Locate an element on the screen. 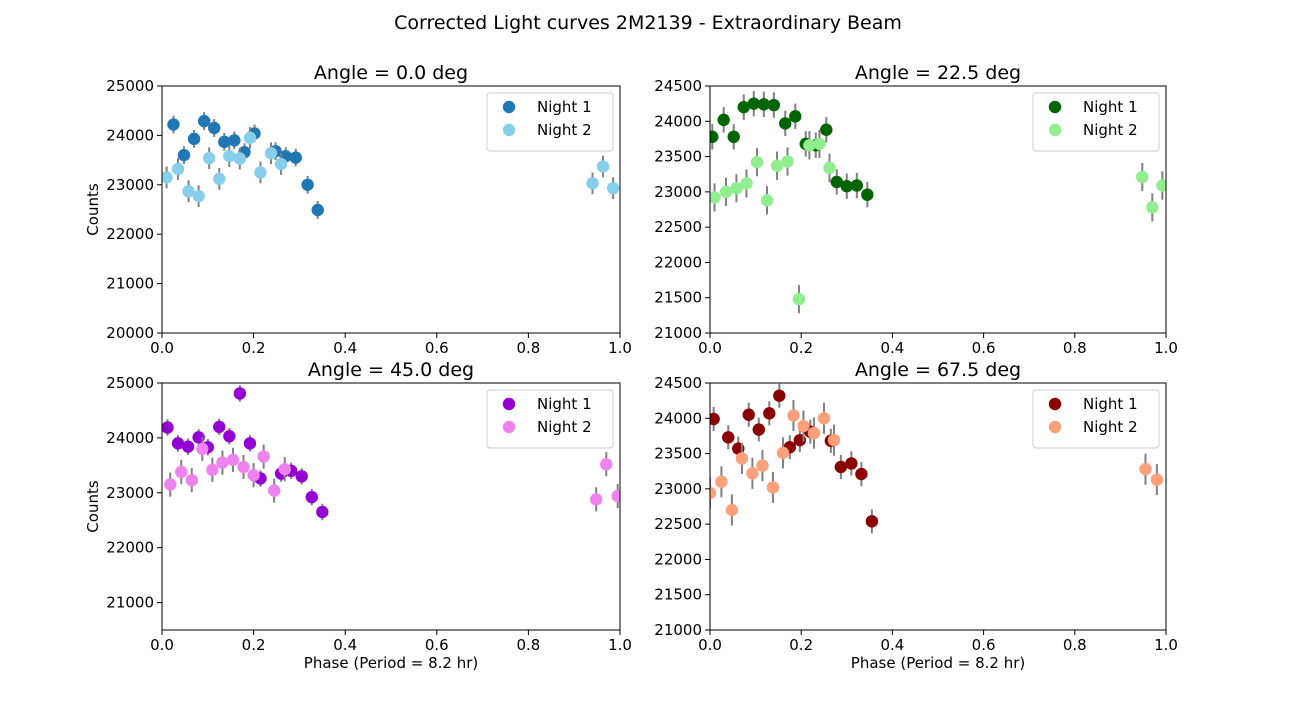  y-tick-label: 21000 is located at coordinates (678, 333).